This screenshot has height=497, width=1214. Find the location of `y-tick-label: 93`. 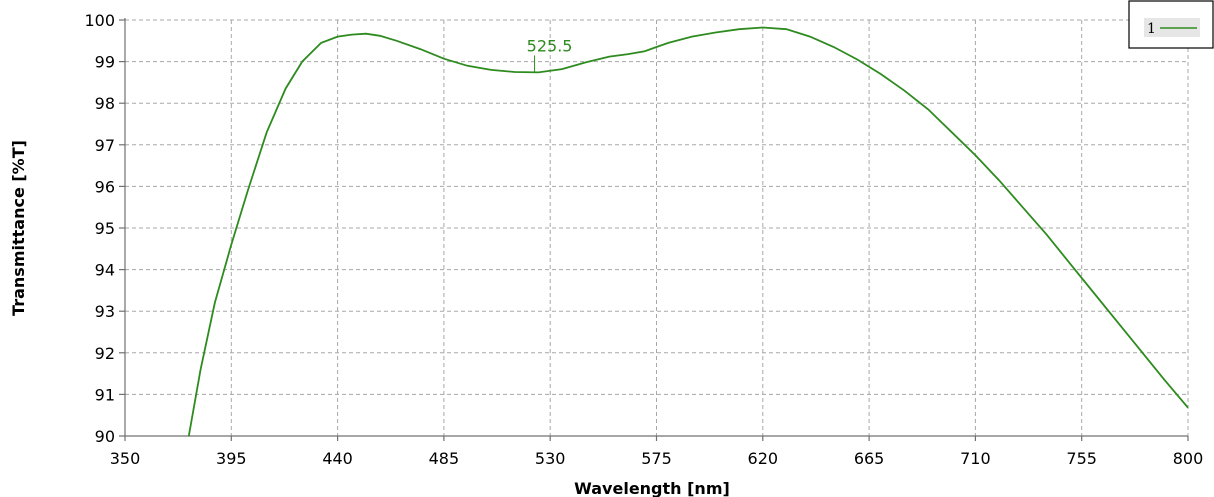

y-tick-label: 93 is located at coordinates (105, 311).